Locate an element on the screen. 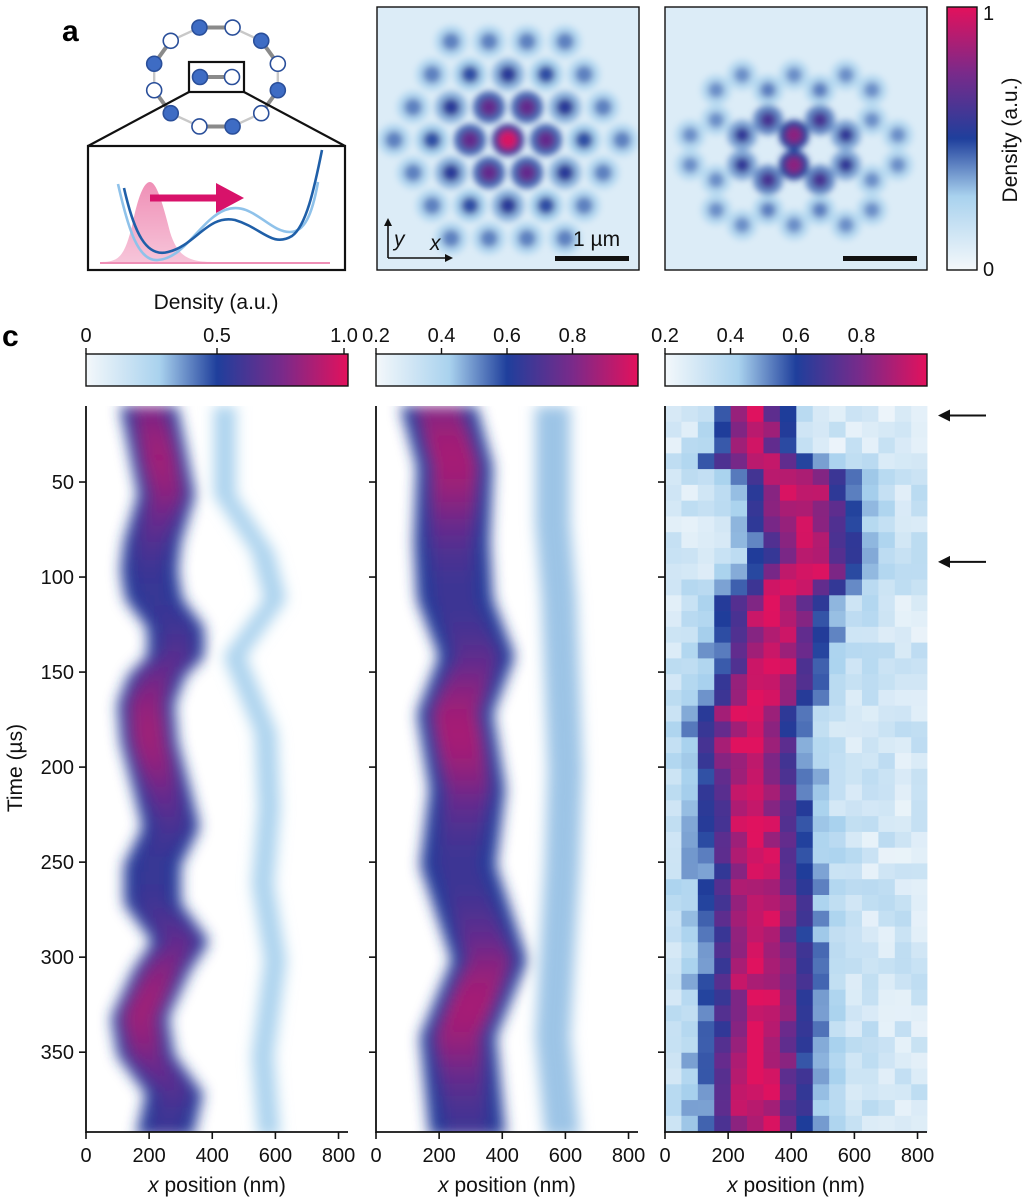  image-b2-frame is located at coordinates (796, 138).